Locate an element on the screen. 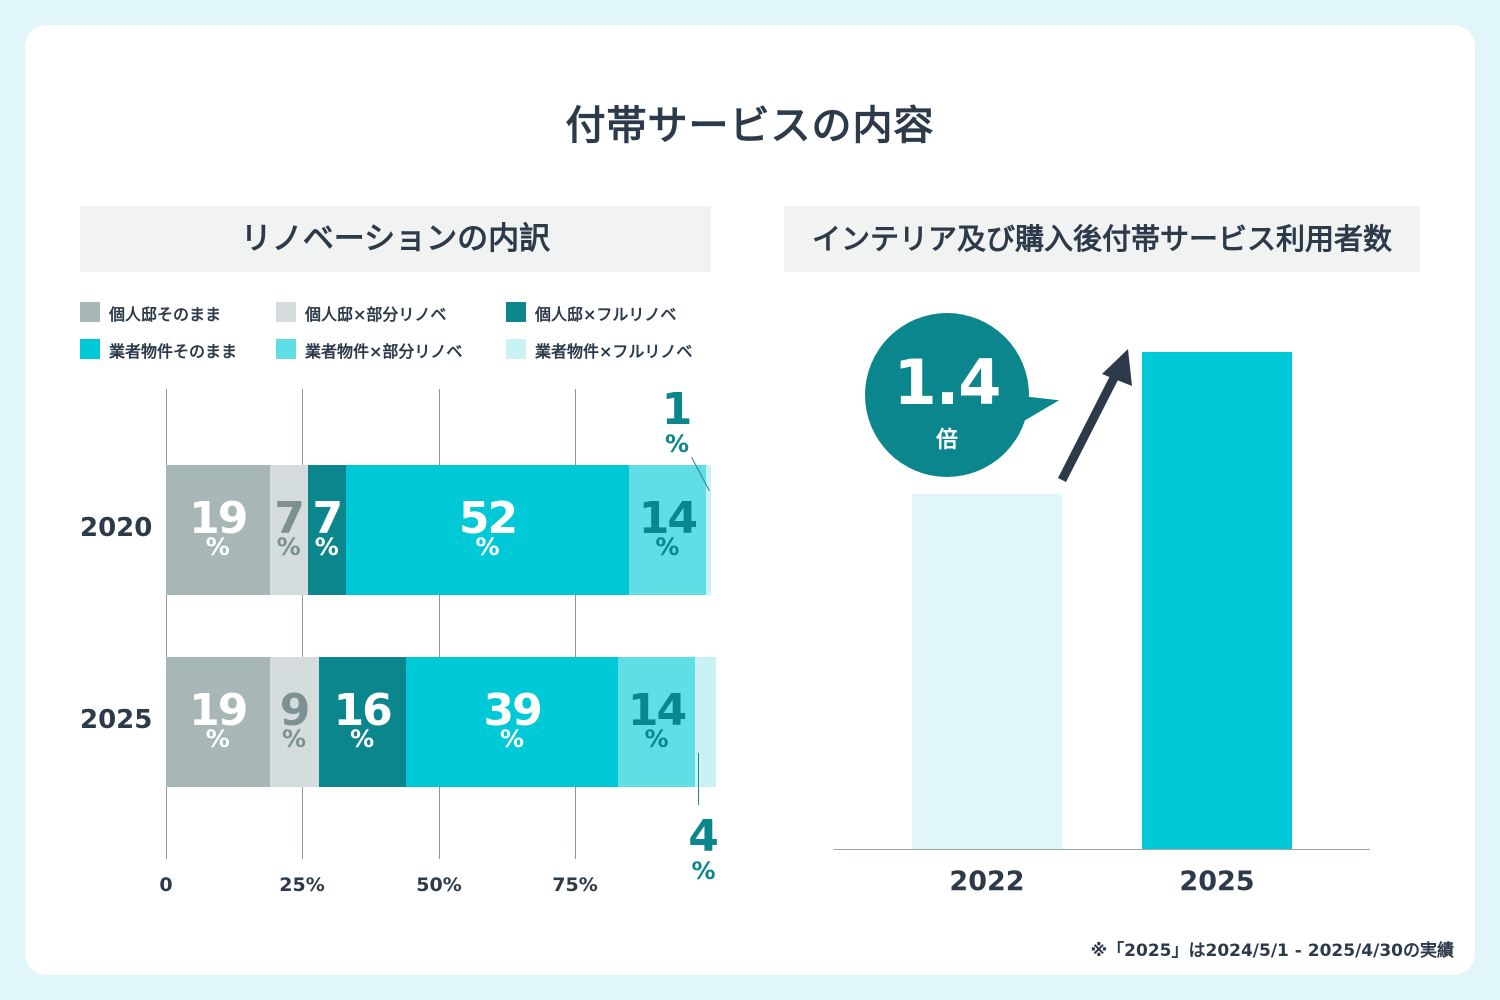 The height and width of the screenshot is (1000, 1500). bar-2022 is located at coordinates (987, 671).